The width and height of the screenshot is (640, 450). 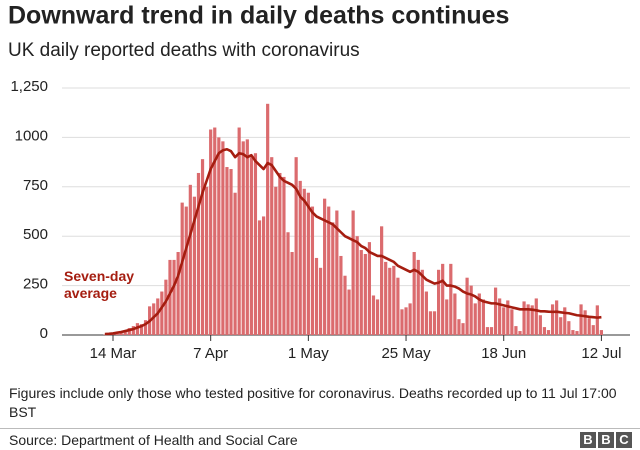 What do you see at coordinates (210, 353) in the screenshot?
I see `x-tick-label: 7 Apr` at bounding box center [210, 353].